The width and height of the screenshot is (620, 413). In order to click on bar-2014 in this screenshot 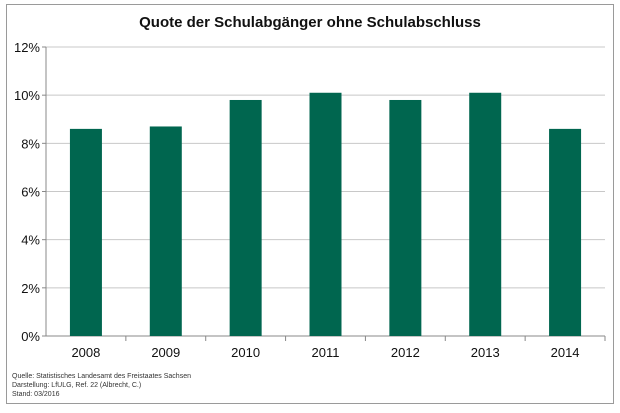, I will do `click(565, 232)`.